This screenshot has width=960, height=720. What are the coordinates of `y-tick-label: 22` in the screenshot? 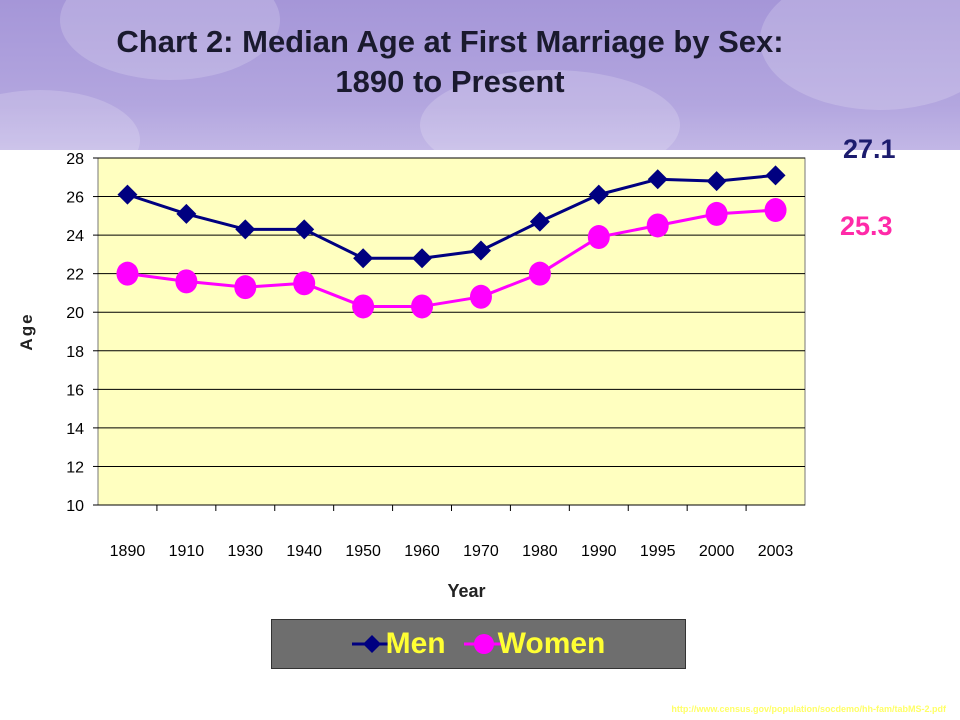 It's located at (75, 275).